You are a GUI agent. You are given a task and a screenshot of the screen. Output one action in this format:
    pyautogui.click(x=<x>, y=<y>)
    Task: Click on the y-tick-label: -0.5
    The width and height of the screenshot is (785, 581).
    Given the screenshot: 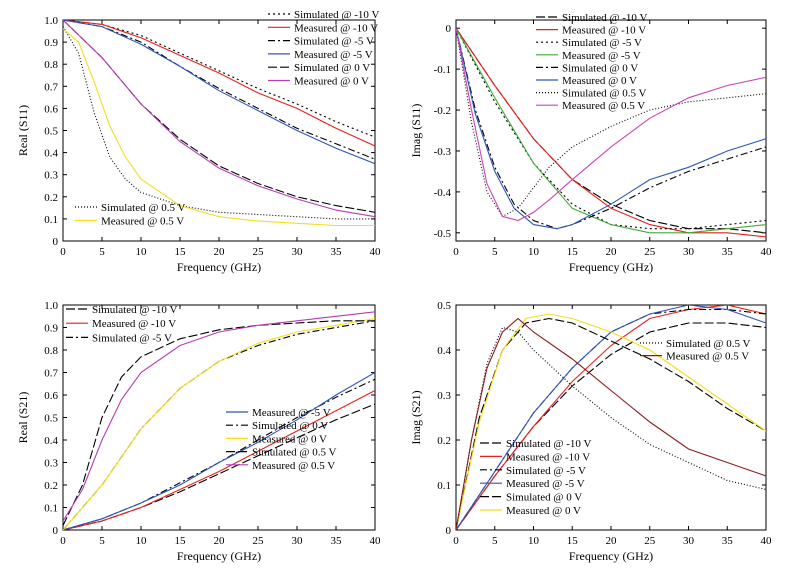 What is the action you would take?
    pyautogui.click(x=443, y=234)
    